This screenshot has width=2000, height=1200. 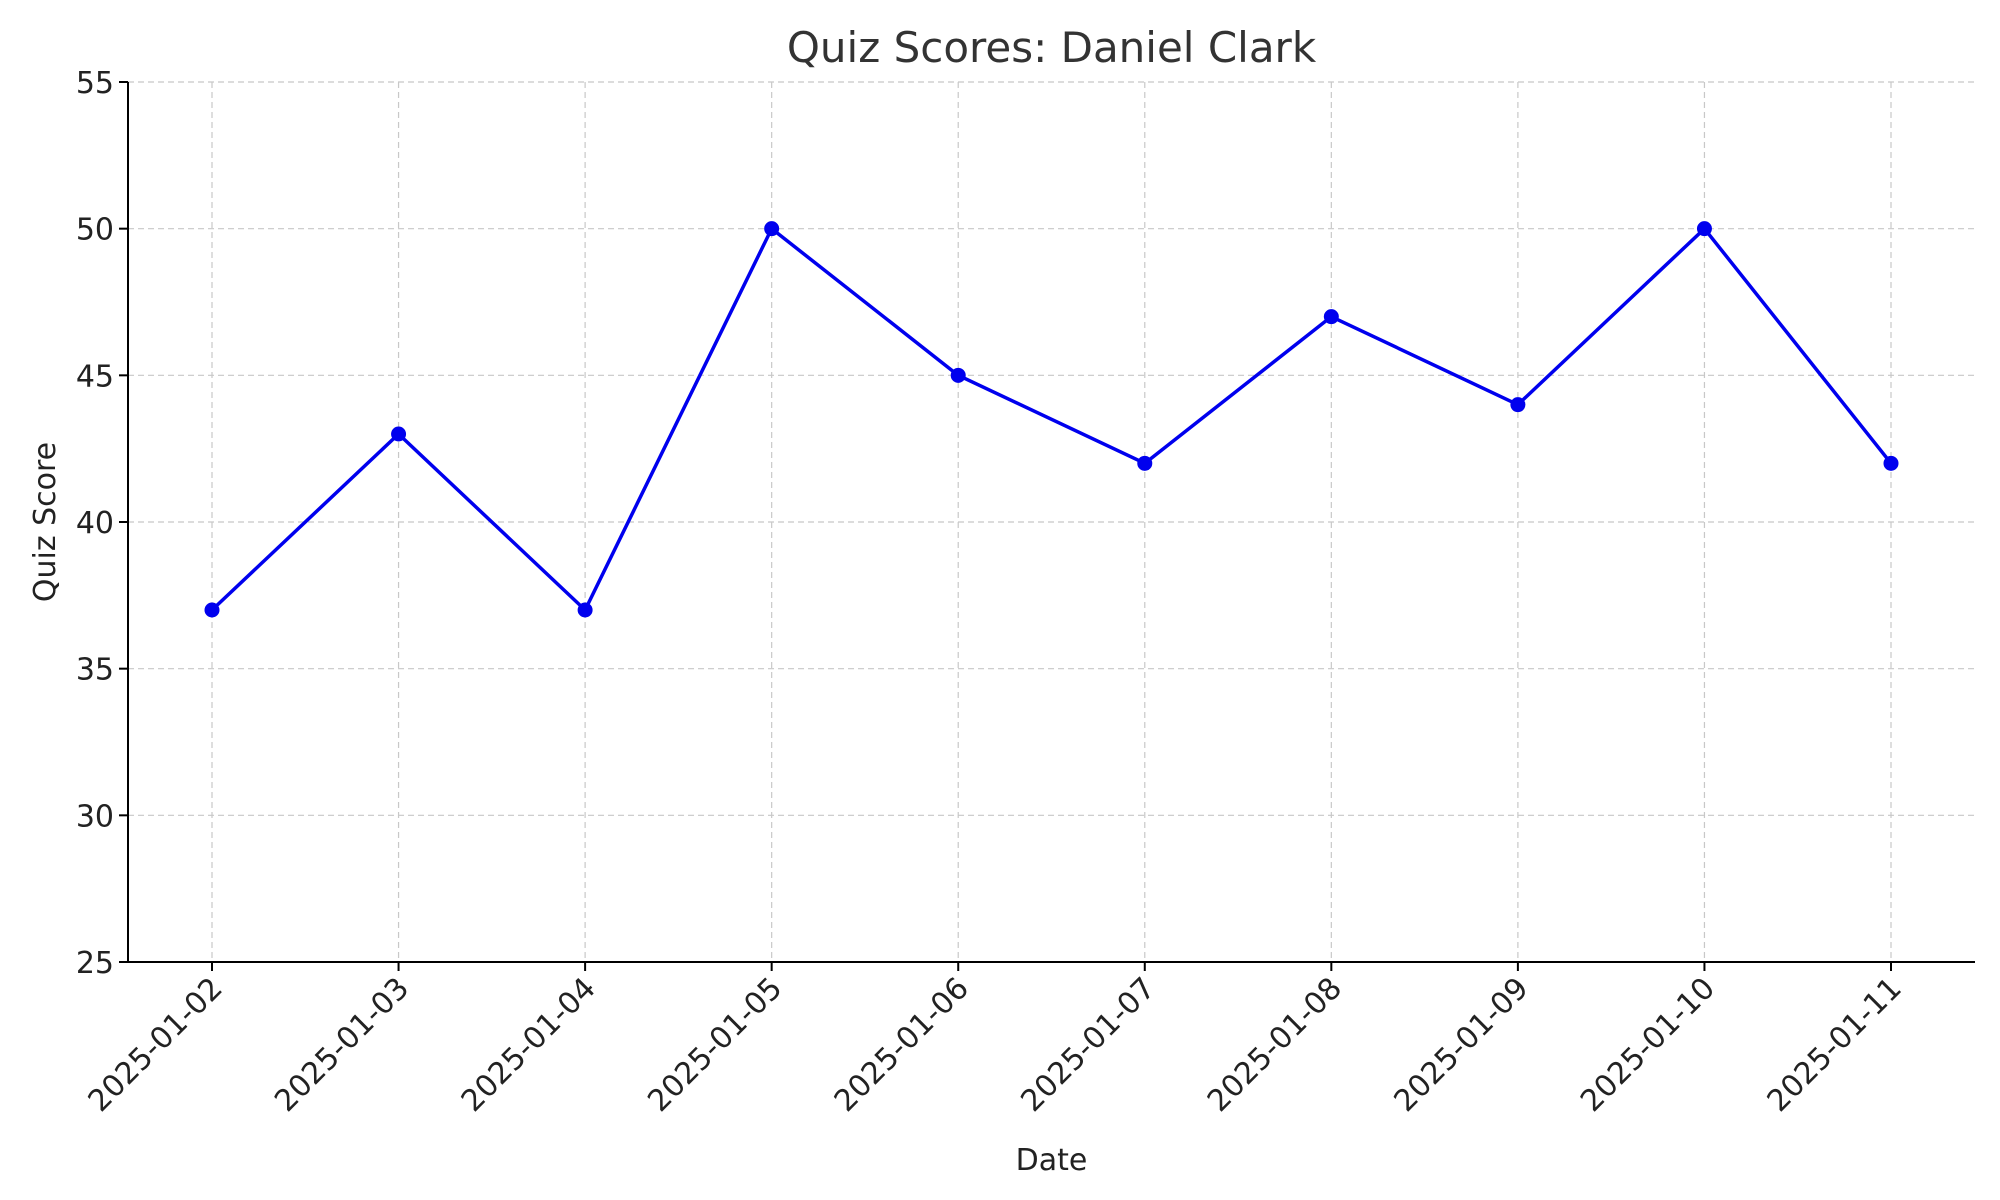 What do you see at coordinates (95, 230) in the screenshot?
I see `y-tick-label: 50` at bounding box center [95, 230].